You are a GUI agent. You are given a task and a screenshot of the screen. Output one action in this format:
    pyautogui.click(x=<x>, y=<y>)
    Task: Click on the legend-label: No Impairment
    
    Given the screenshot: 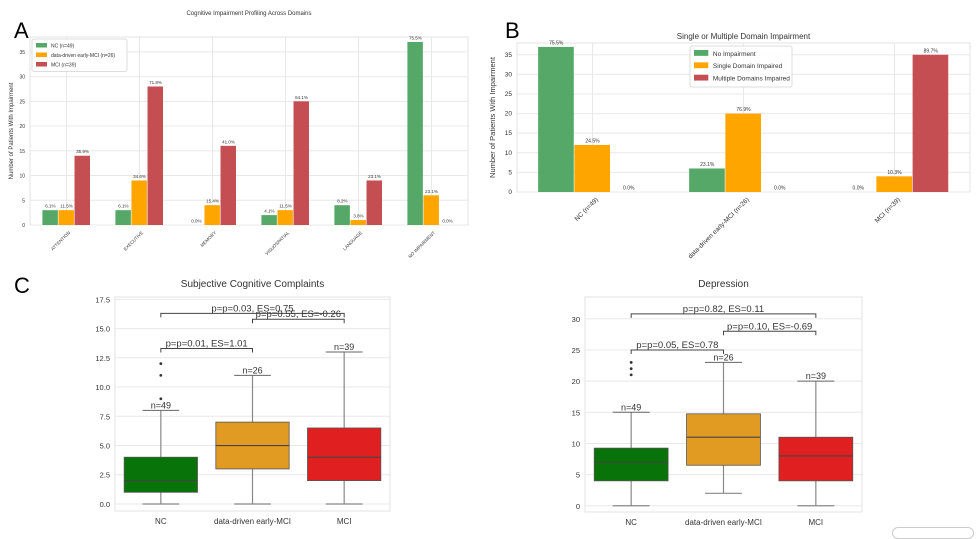 What is the action you would take?
    pyautogui.click(x=734, y=54)
    